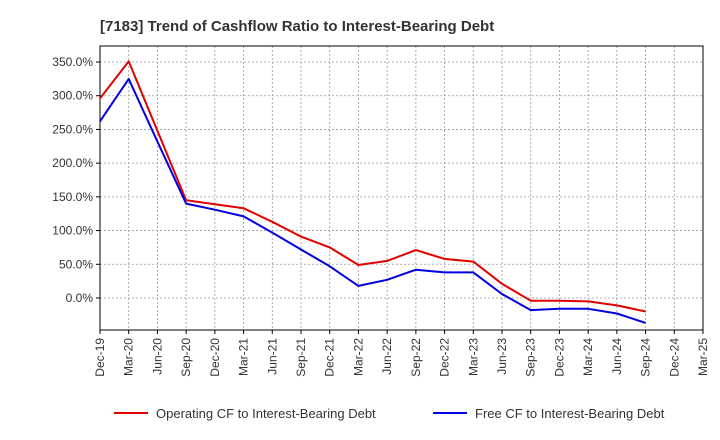 This screenshot has width=720, height=440. I want to click on y-tick-label: 150.0%, so click(72, 197).